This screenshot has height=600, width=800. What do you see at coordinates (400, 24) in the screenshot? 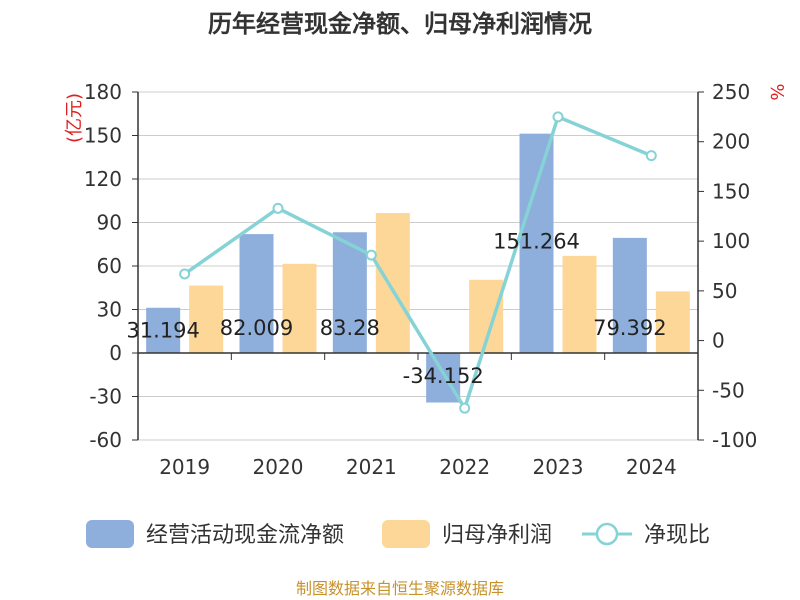
I see `chart-title: 历年经营现金净额、归母净利润情况` at bounding box center [400, 24].